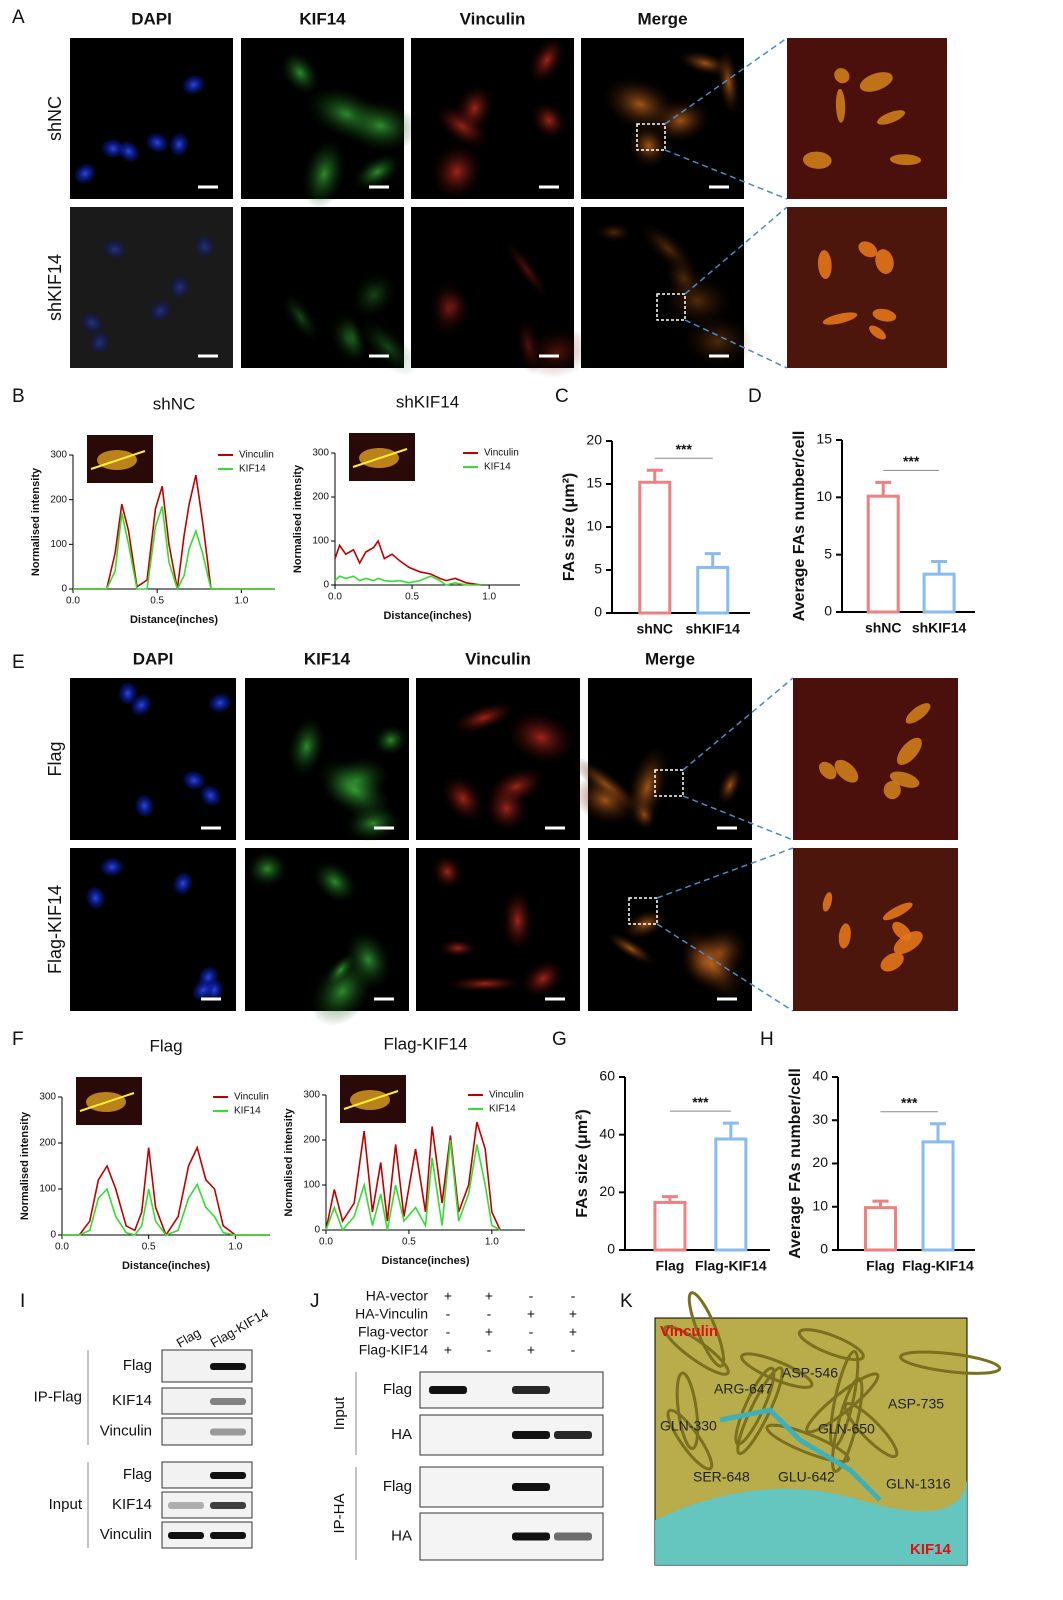  What do you see at coordinates (918, 1484) in the screenshot?
I see `residue-label: GLN-1316` at bounding box center [918, 1484].